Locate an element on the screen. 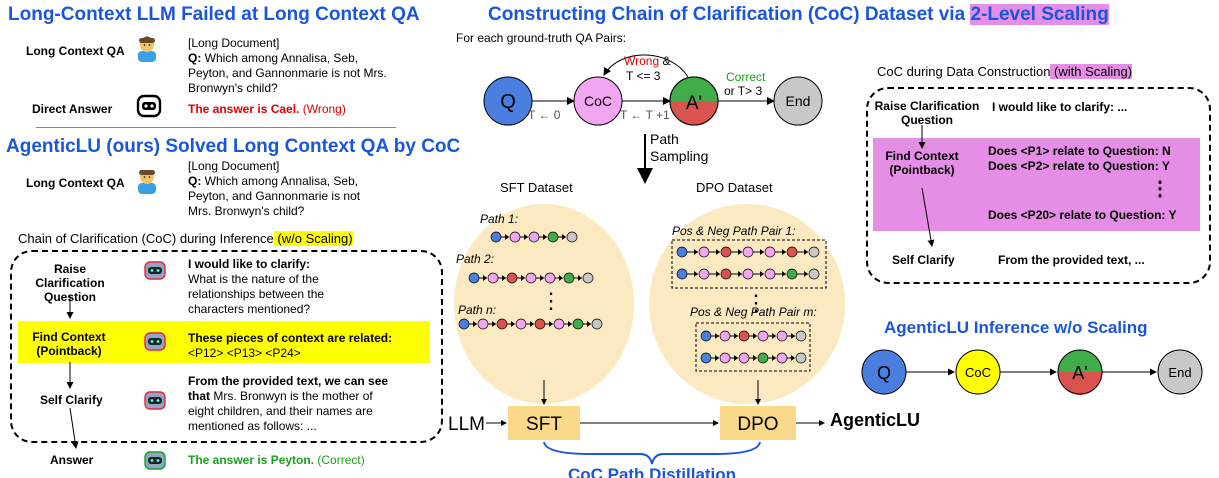  pair1-box is located at coordinates (749, 264).